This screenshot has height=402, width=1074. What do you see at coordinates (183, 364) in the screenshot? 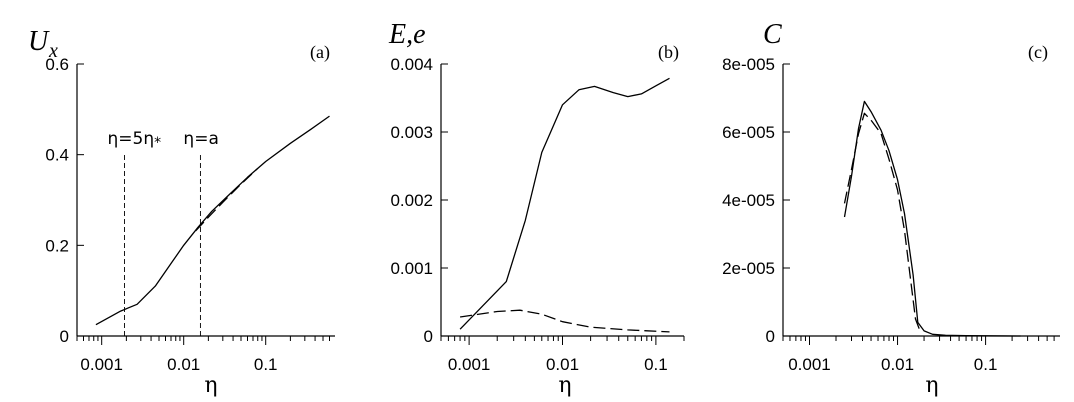
I see `panel-a-xtick-label: 0.01` at bounding box center [183, 364].